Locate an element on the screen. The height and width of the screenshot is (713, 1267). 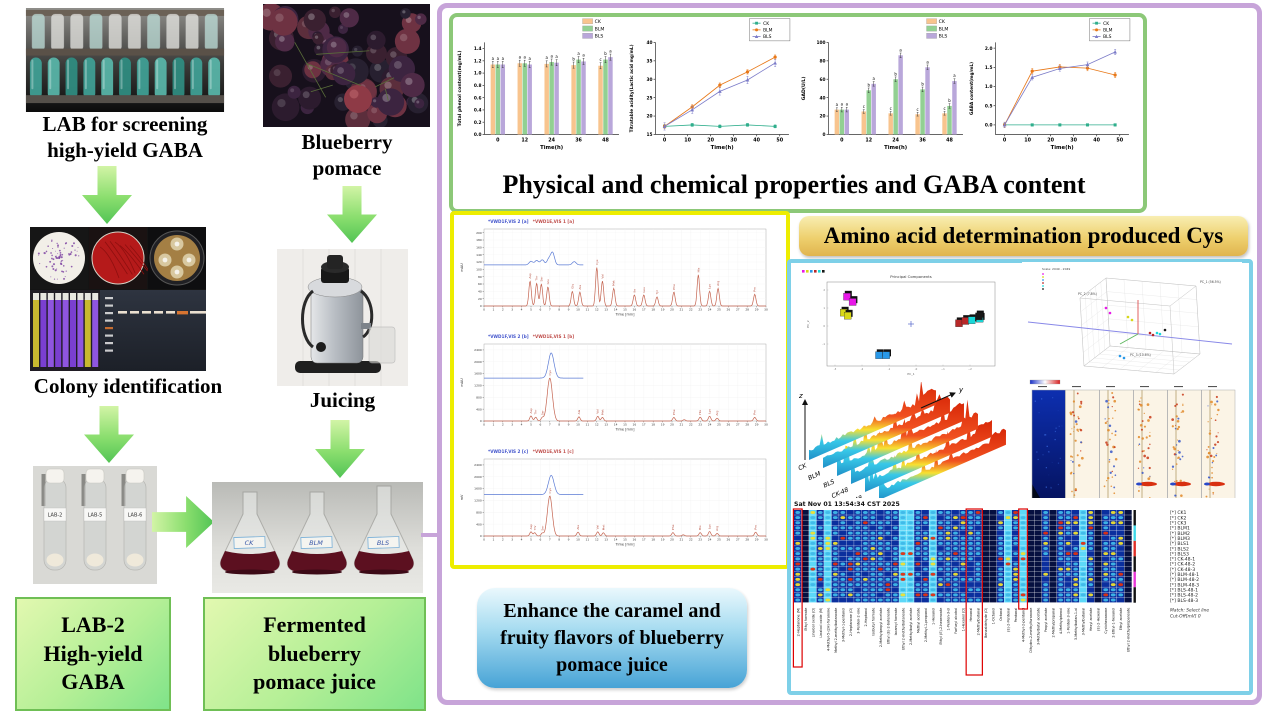
svg-text: 4 is located at coordinates (522, 310).